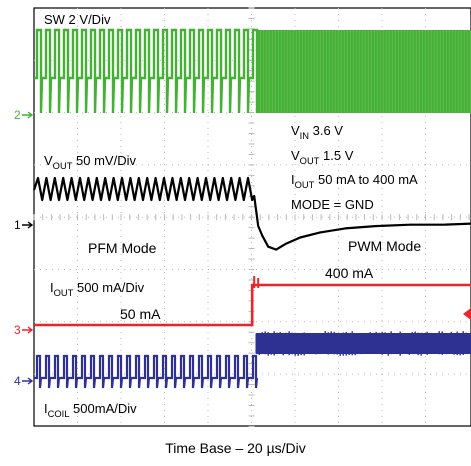 This screenshot has width=471, height=466. I want to click on trace-sw-pwm, so click(364, 71).